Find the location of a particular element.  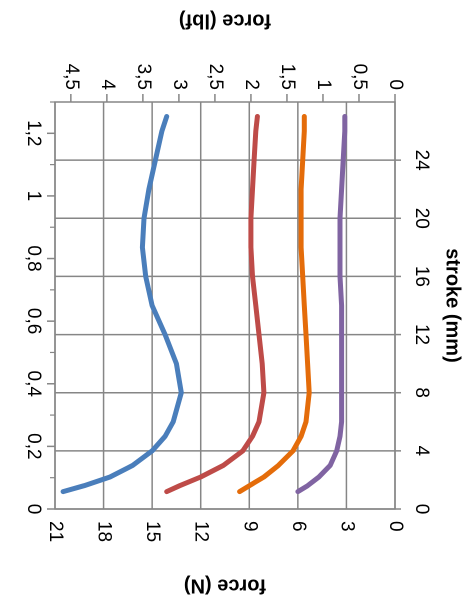

secondary-stroke-tick-label: 1 is located at coordinates (33, 196).